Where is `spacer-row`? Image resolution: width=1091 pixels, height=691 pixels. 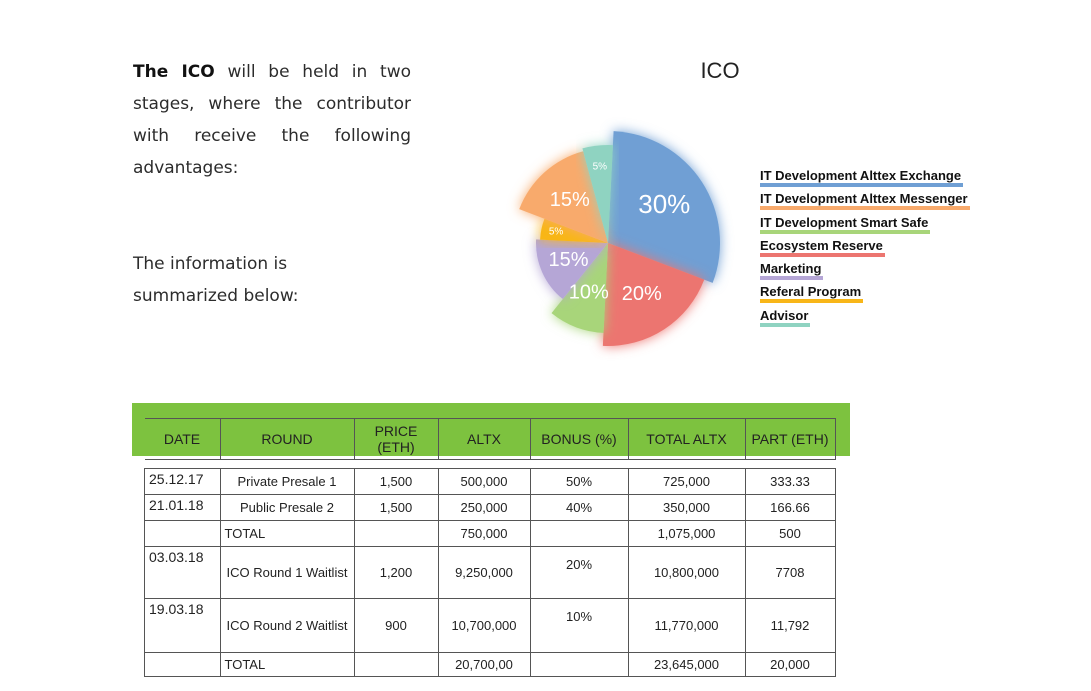 spacer-row is located at coordinates (489, 464).